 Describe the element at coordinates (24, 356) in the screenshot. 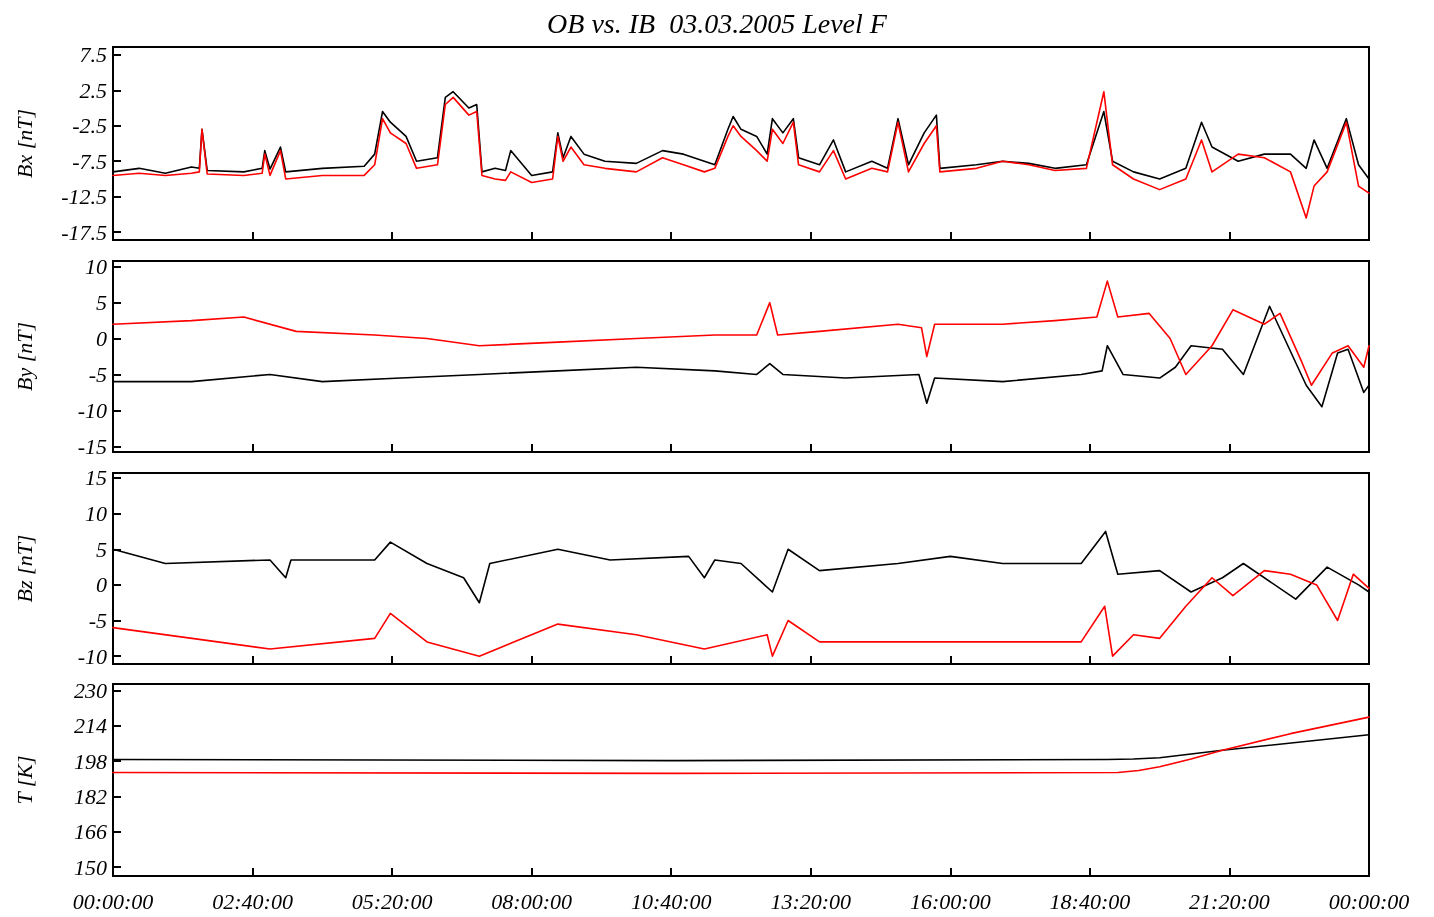

I see `y-axis-title: By [nT]` at that location.